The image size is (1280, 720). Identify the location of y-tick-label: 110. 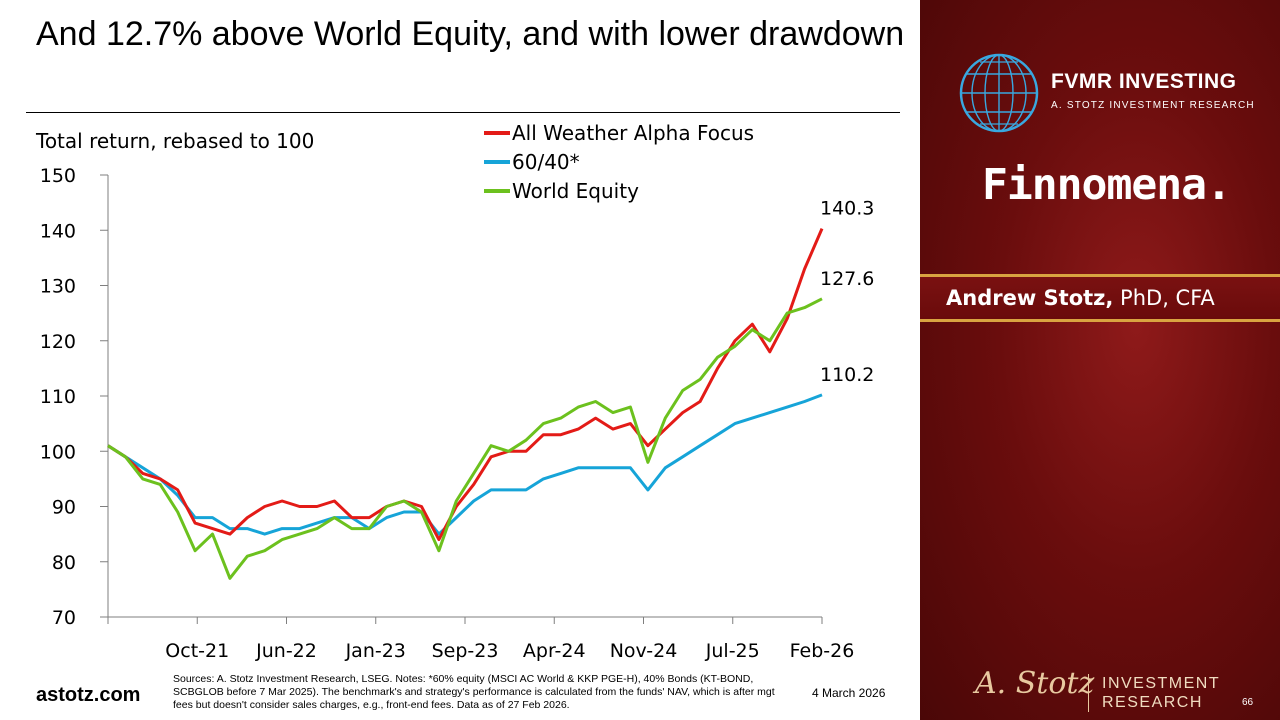
(58, 397).